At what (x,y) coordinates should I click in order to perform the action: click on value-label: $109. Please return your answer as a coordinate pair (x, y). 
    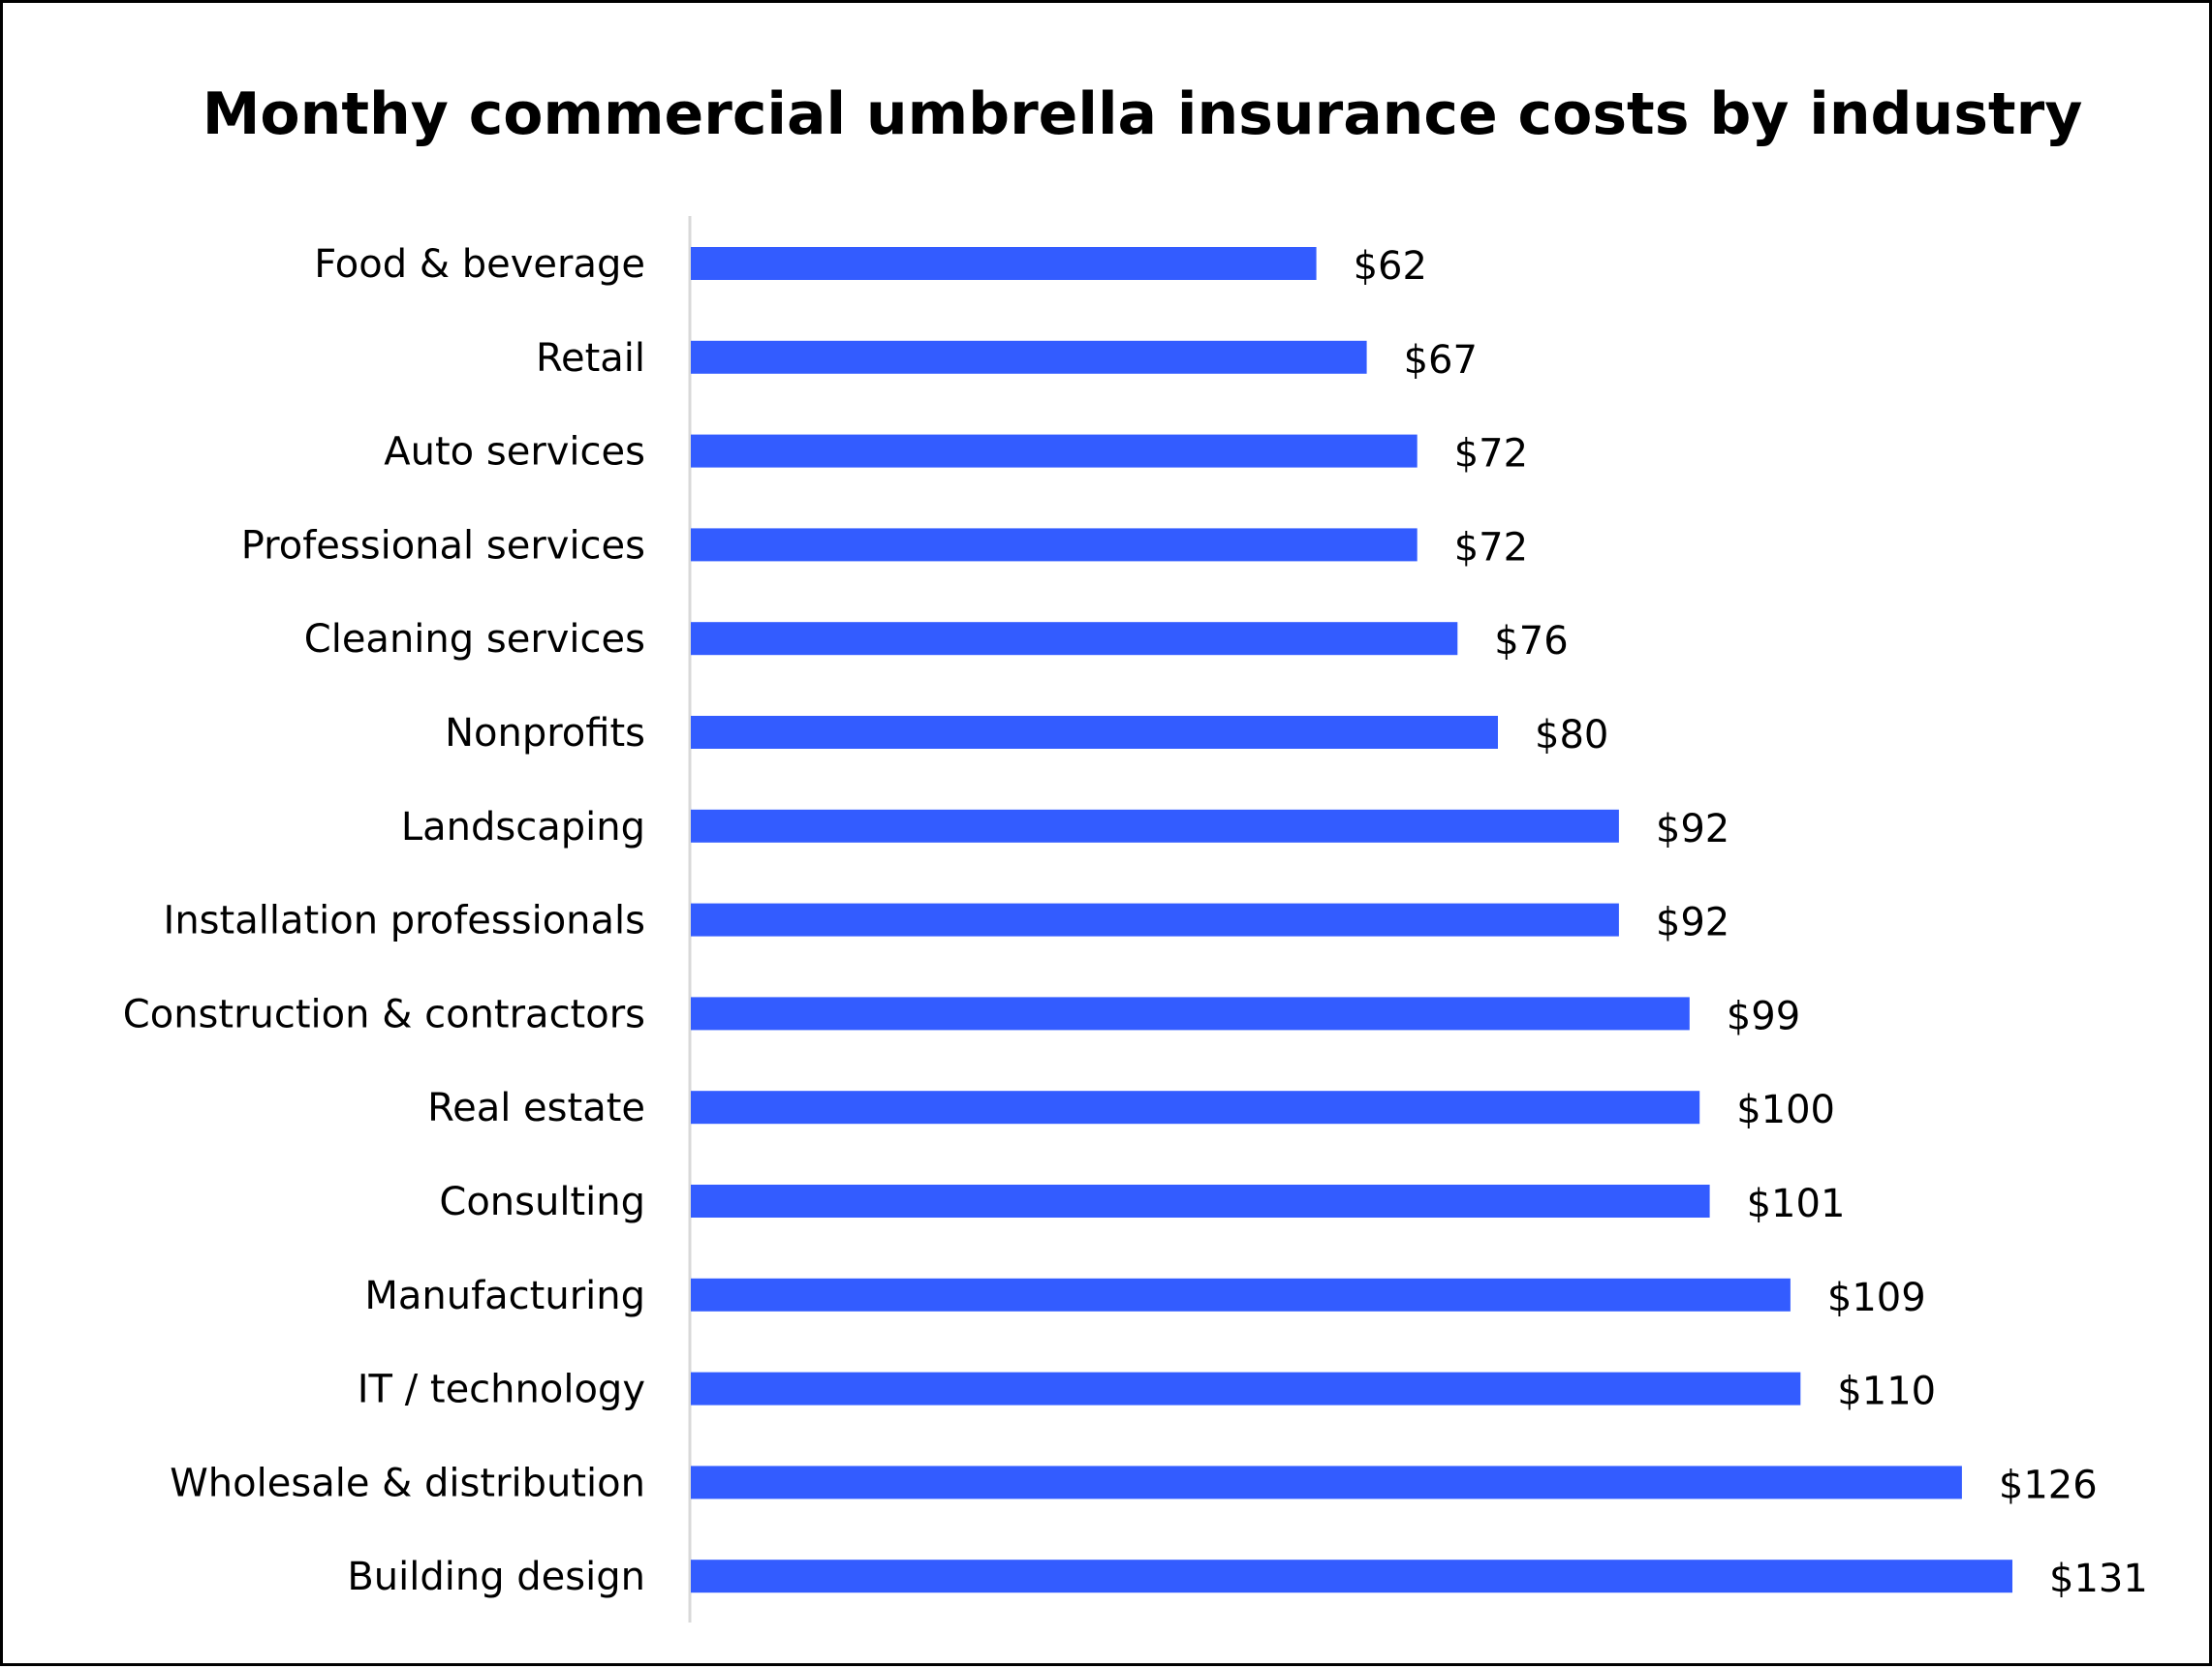
    Looking at the image, I should click on (1876, 1298).